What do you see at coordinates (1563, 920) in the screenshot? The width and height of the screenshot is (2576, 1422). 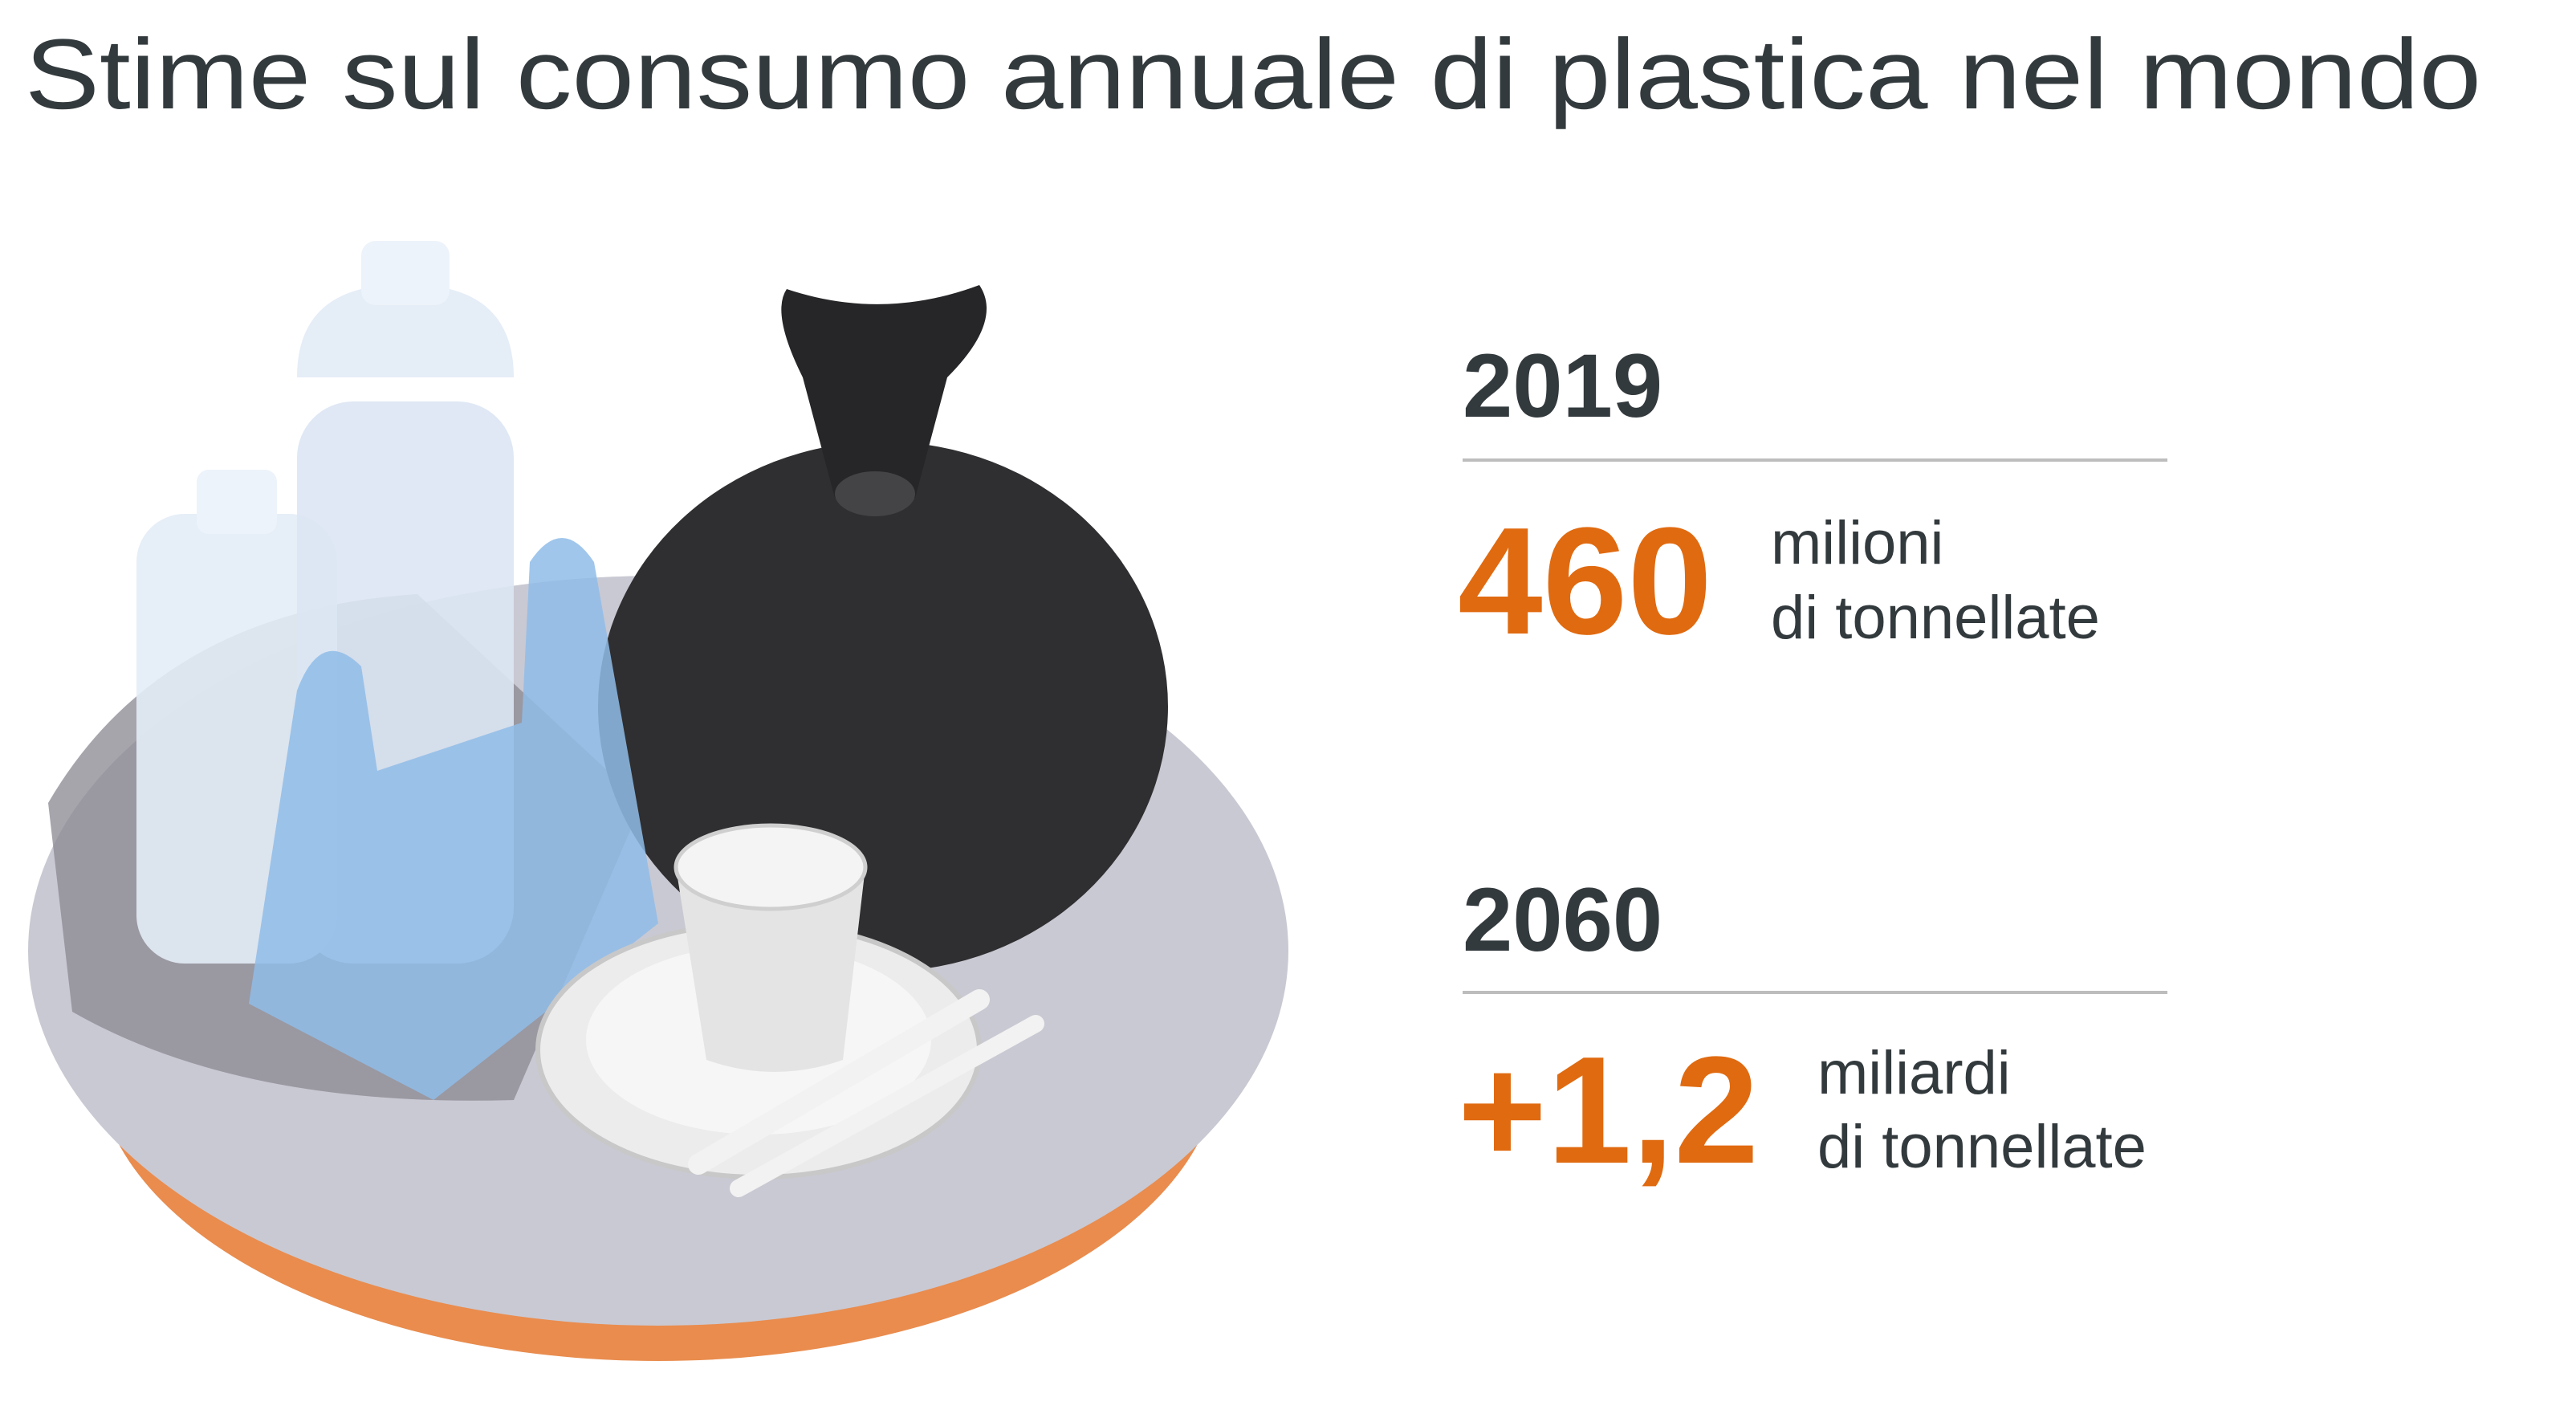 I see `year: 2060` at bounding box center [1563, 920].